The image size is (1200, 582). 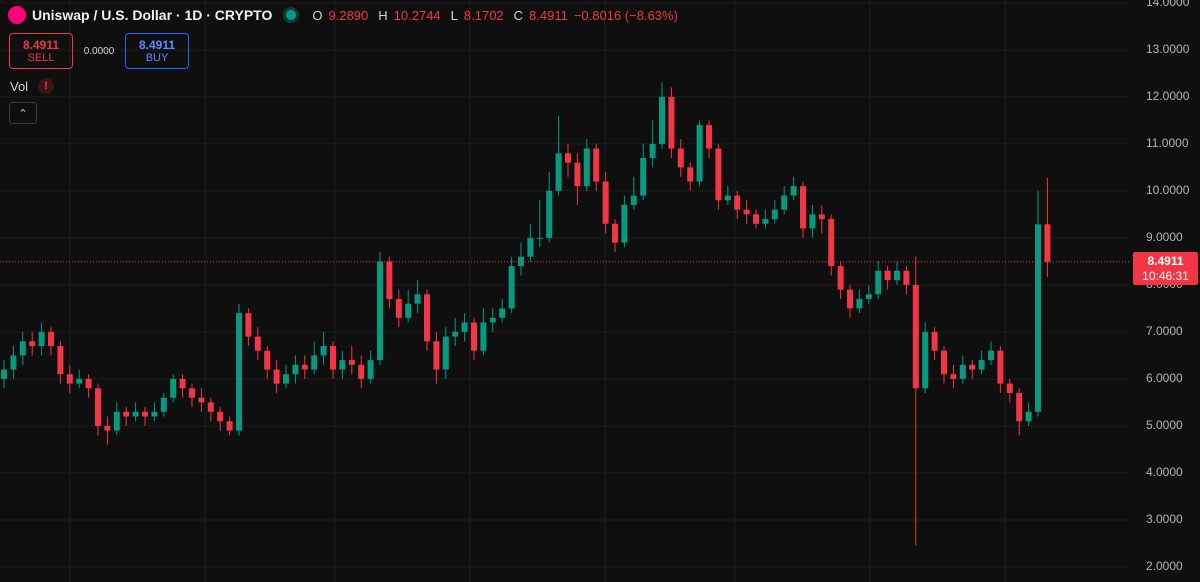 I want to click on indicator-name: Vol, so click(x=19, y=86).